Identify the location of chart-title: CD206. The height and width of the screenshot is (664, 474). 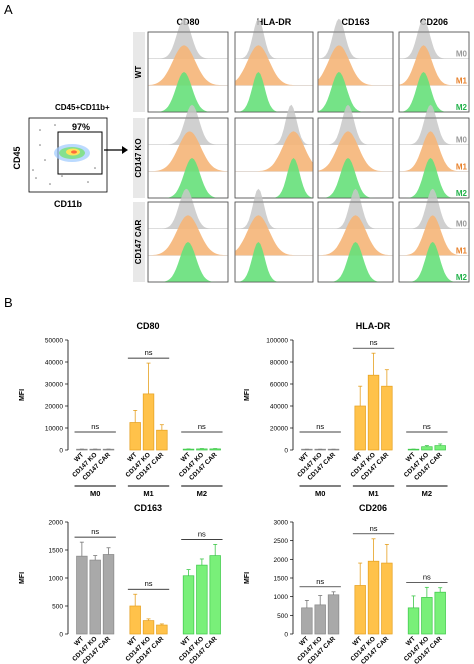
(373, 508).